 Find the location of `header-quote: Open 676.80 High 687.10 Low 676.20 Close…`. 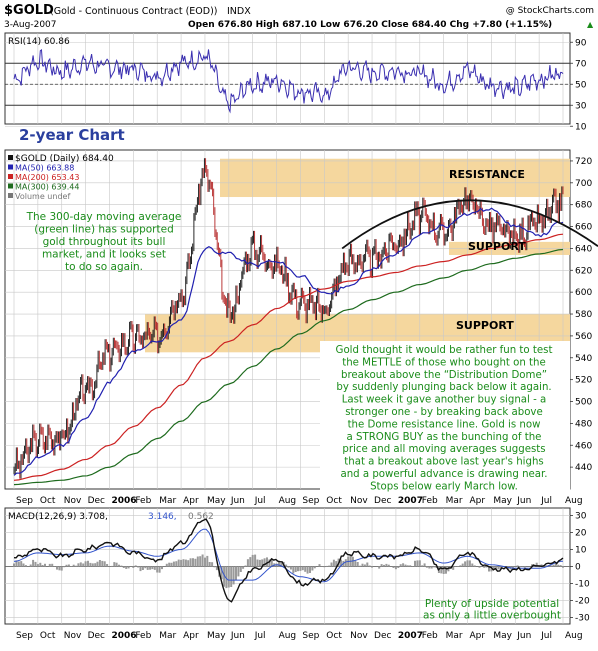

header-quote: Open 676.80 High 687.10 Low 676.20 Close… is located at coordinates (370, 25).